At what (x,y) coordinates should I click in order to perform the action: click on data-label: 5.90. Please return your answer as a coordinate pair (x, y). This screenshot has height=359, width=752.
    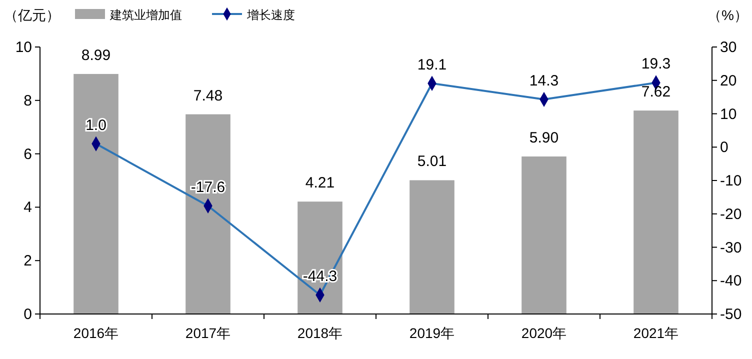
    Looking at the image, I should click on (544, 137).